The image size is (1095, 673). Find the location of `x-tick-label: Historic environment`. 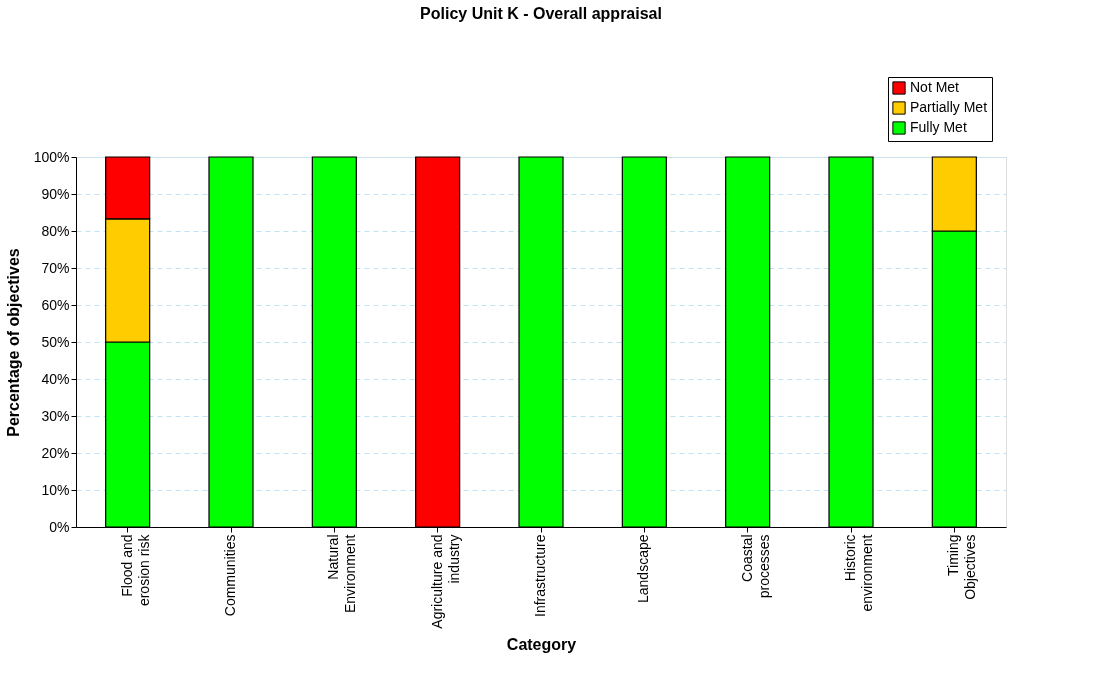

x-tick-label: Historic environment is located at coordinates (858, 573).